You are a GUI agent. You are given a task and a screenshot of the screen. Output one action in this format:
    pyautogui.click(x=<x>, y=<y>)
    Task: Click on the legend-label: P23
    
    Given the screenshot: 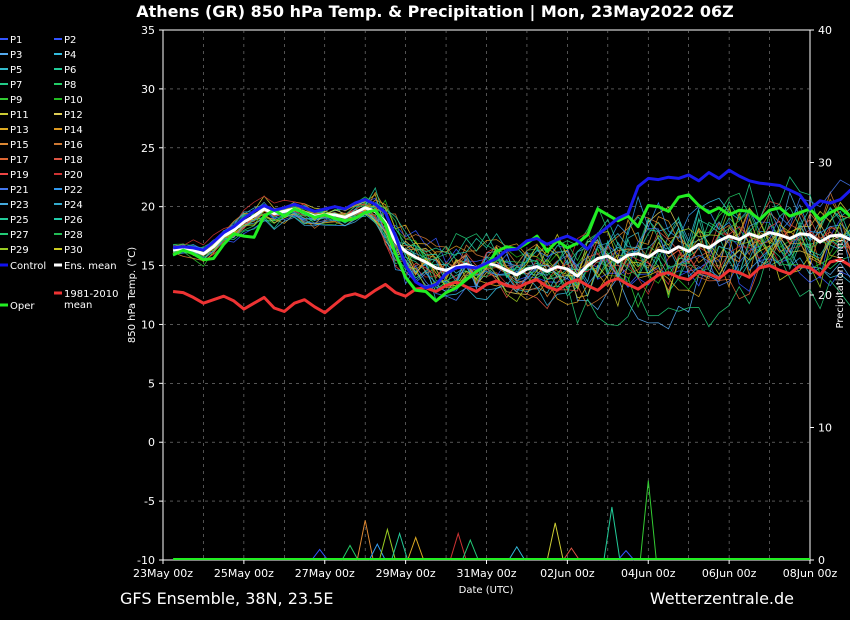 What is the action you would take?
    pyautogui.click(x=19, y=205)
    